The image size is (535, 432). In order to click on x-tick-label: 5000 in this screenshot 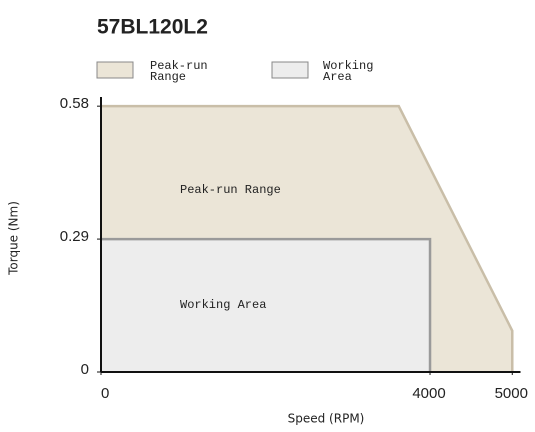, I will do `click(511, 393)`.